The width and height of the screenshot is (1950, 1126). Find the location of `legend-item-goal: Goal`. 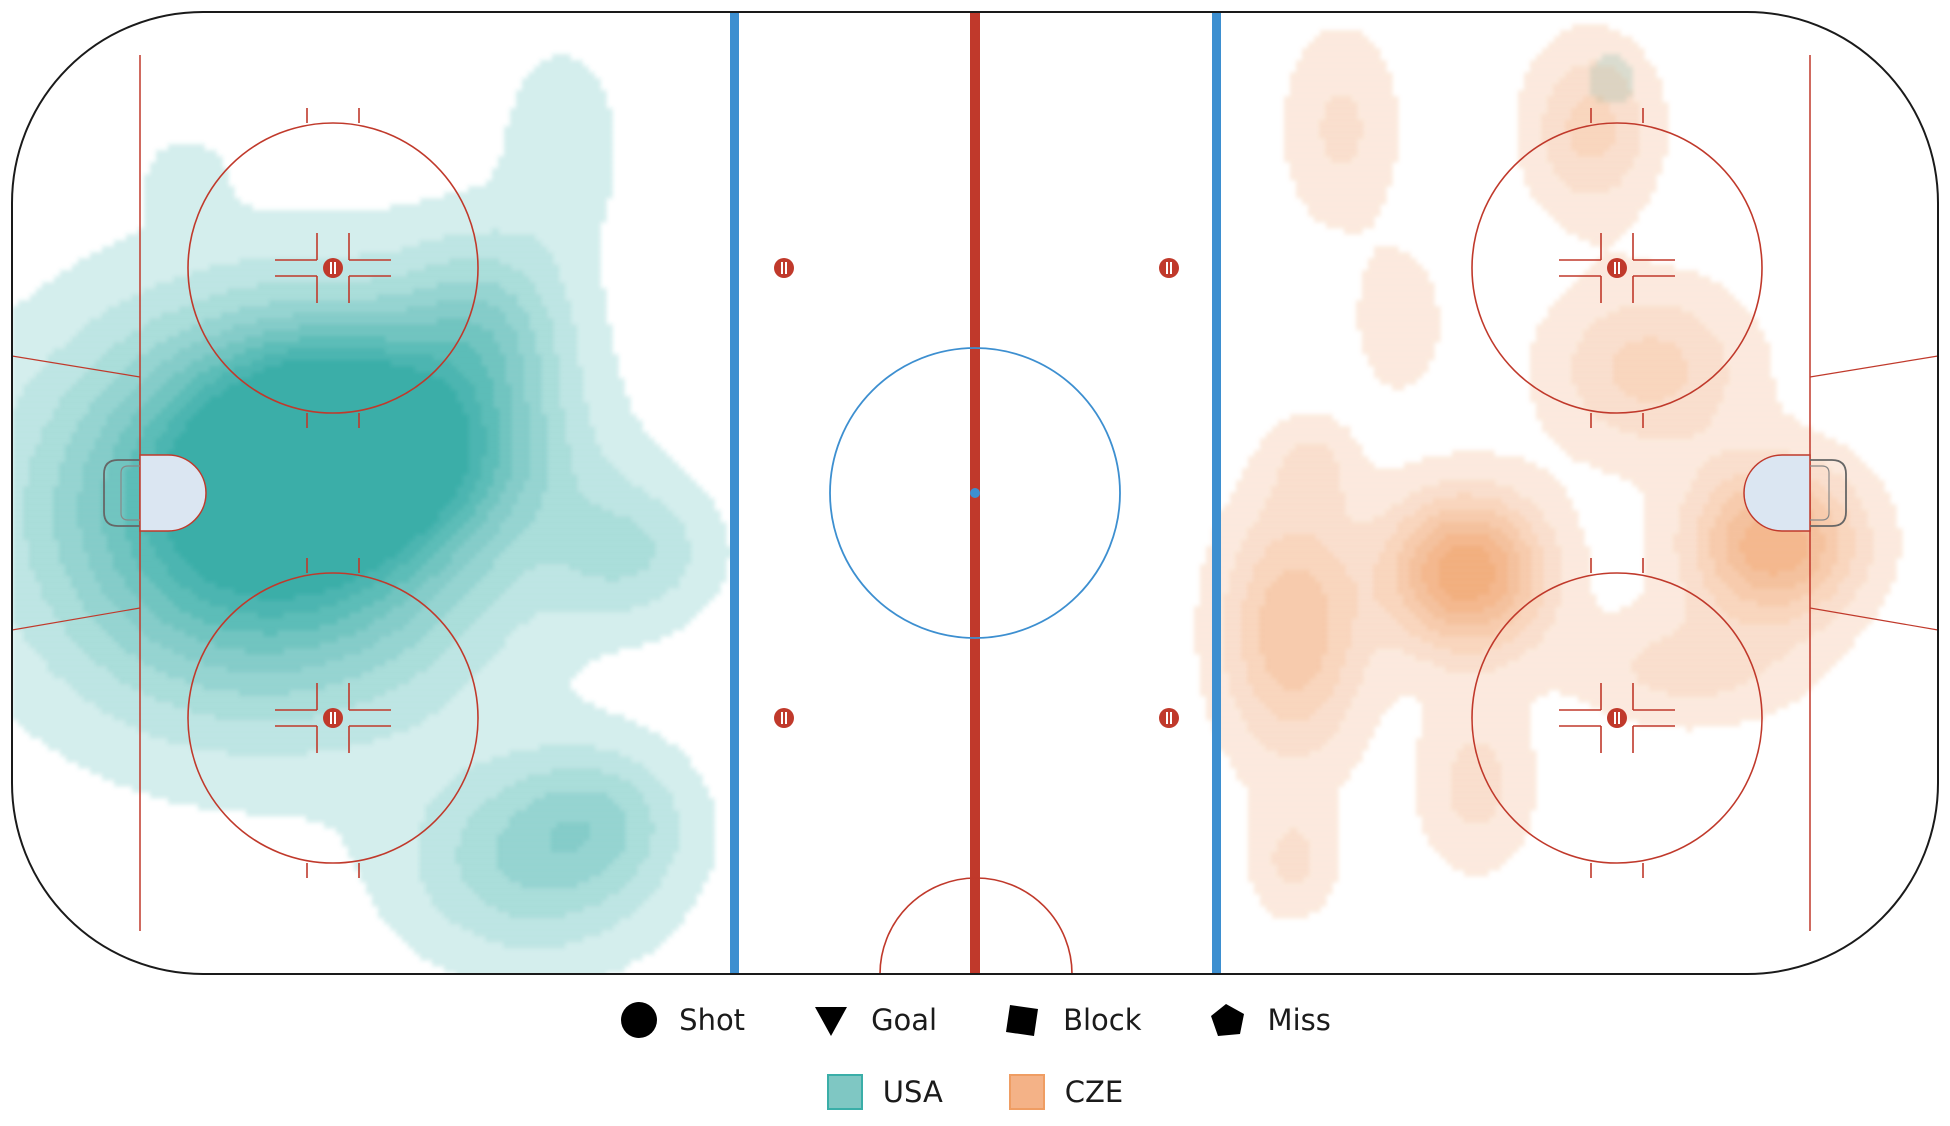

legend-item-goal: Goal is located at coordinates (874, 1020).